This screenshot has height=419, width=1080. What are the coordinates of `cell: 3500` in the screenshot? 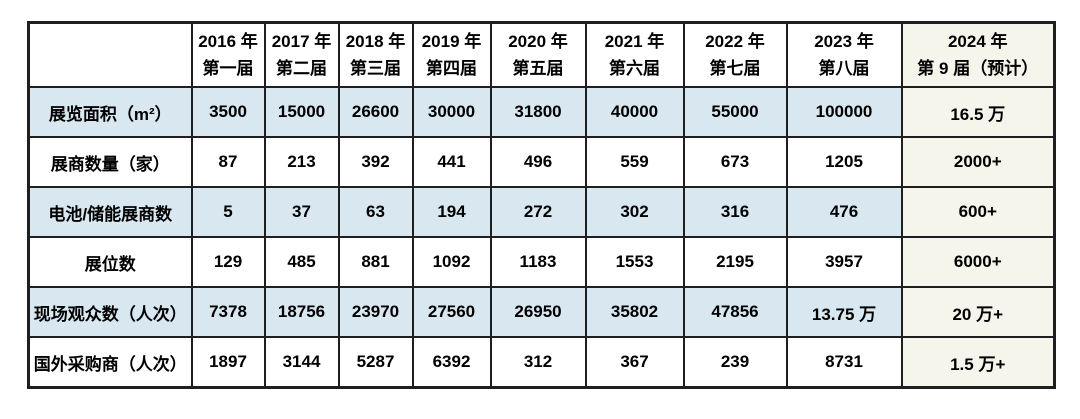 It's located at (228, 112).